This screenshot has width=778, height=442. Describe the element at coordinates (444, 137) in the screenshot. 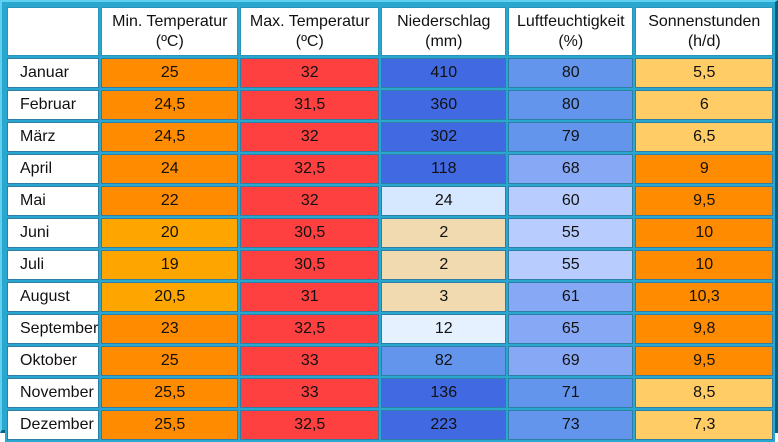

I see `precipitation-cell: 302` at that location.